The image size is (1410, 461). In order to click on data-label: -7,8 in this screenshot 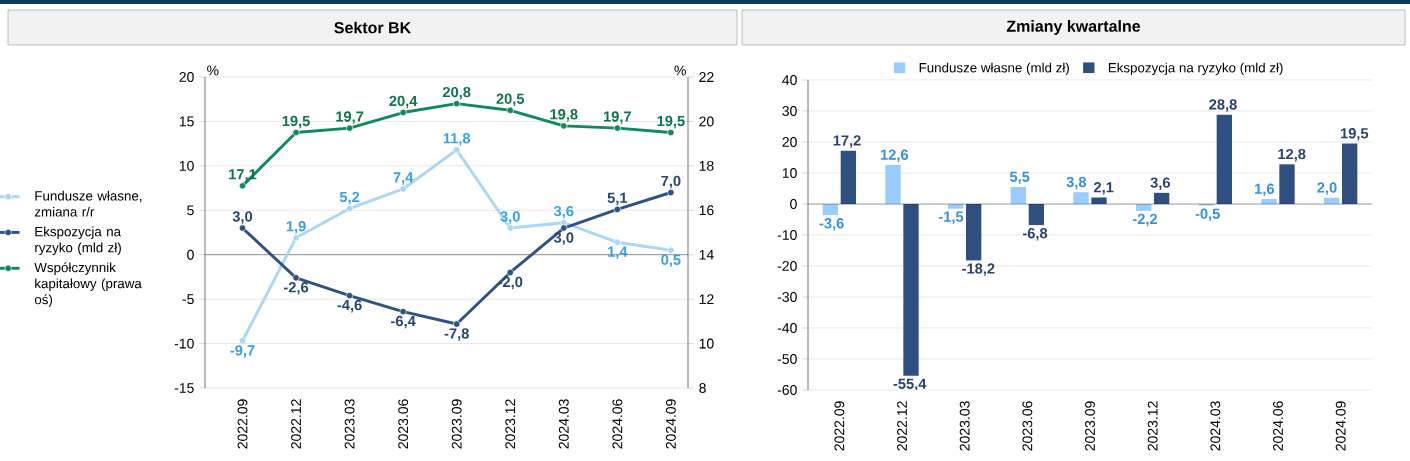, I will do `click(456, 334)`.